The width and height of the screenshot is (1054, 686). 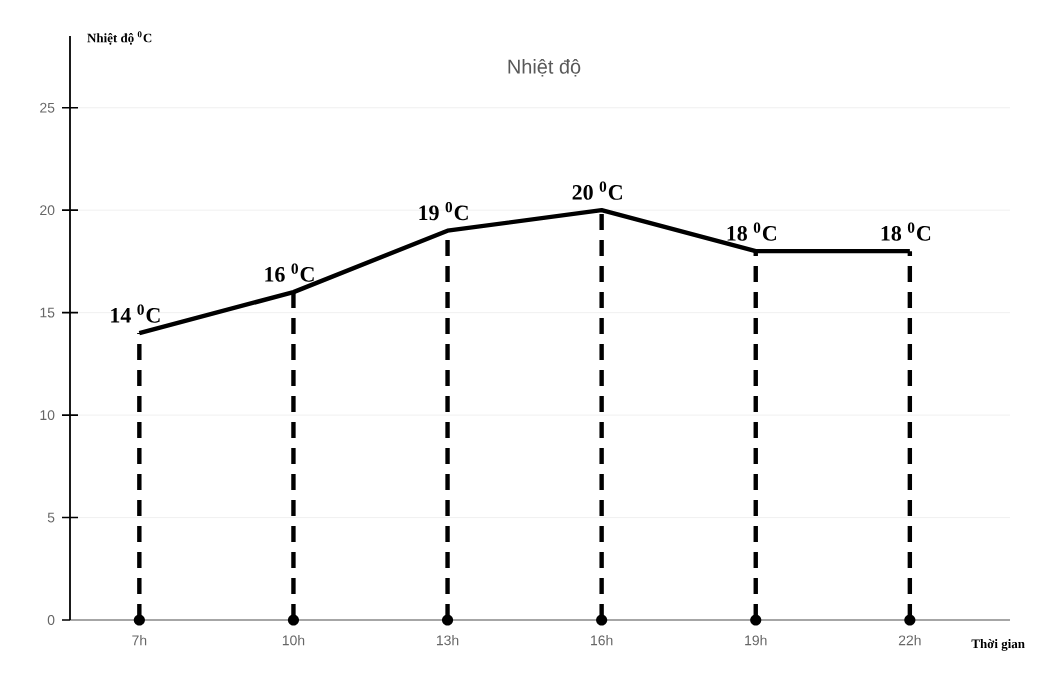 I want to click on text: Nhiệt độ, so click(x=544, y=68).